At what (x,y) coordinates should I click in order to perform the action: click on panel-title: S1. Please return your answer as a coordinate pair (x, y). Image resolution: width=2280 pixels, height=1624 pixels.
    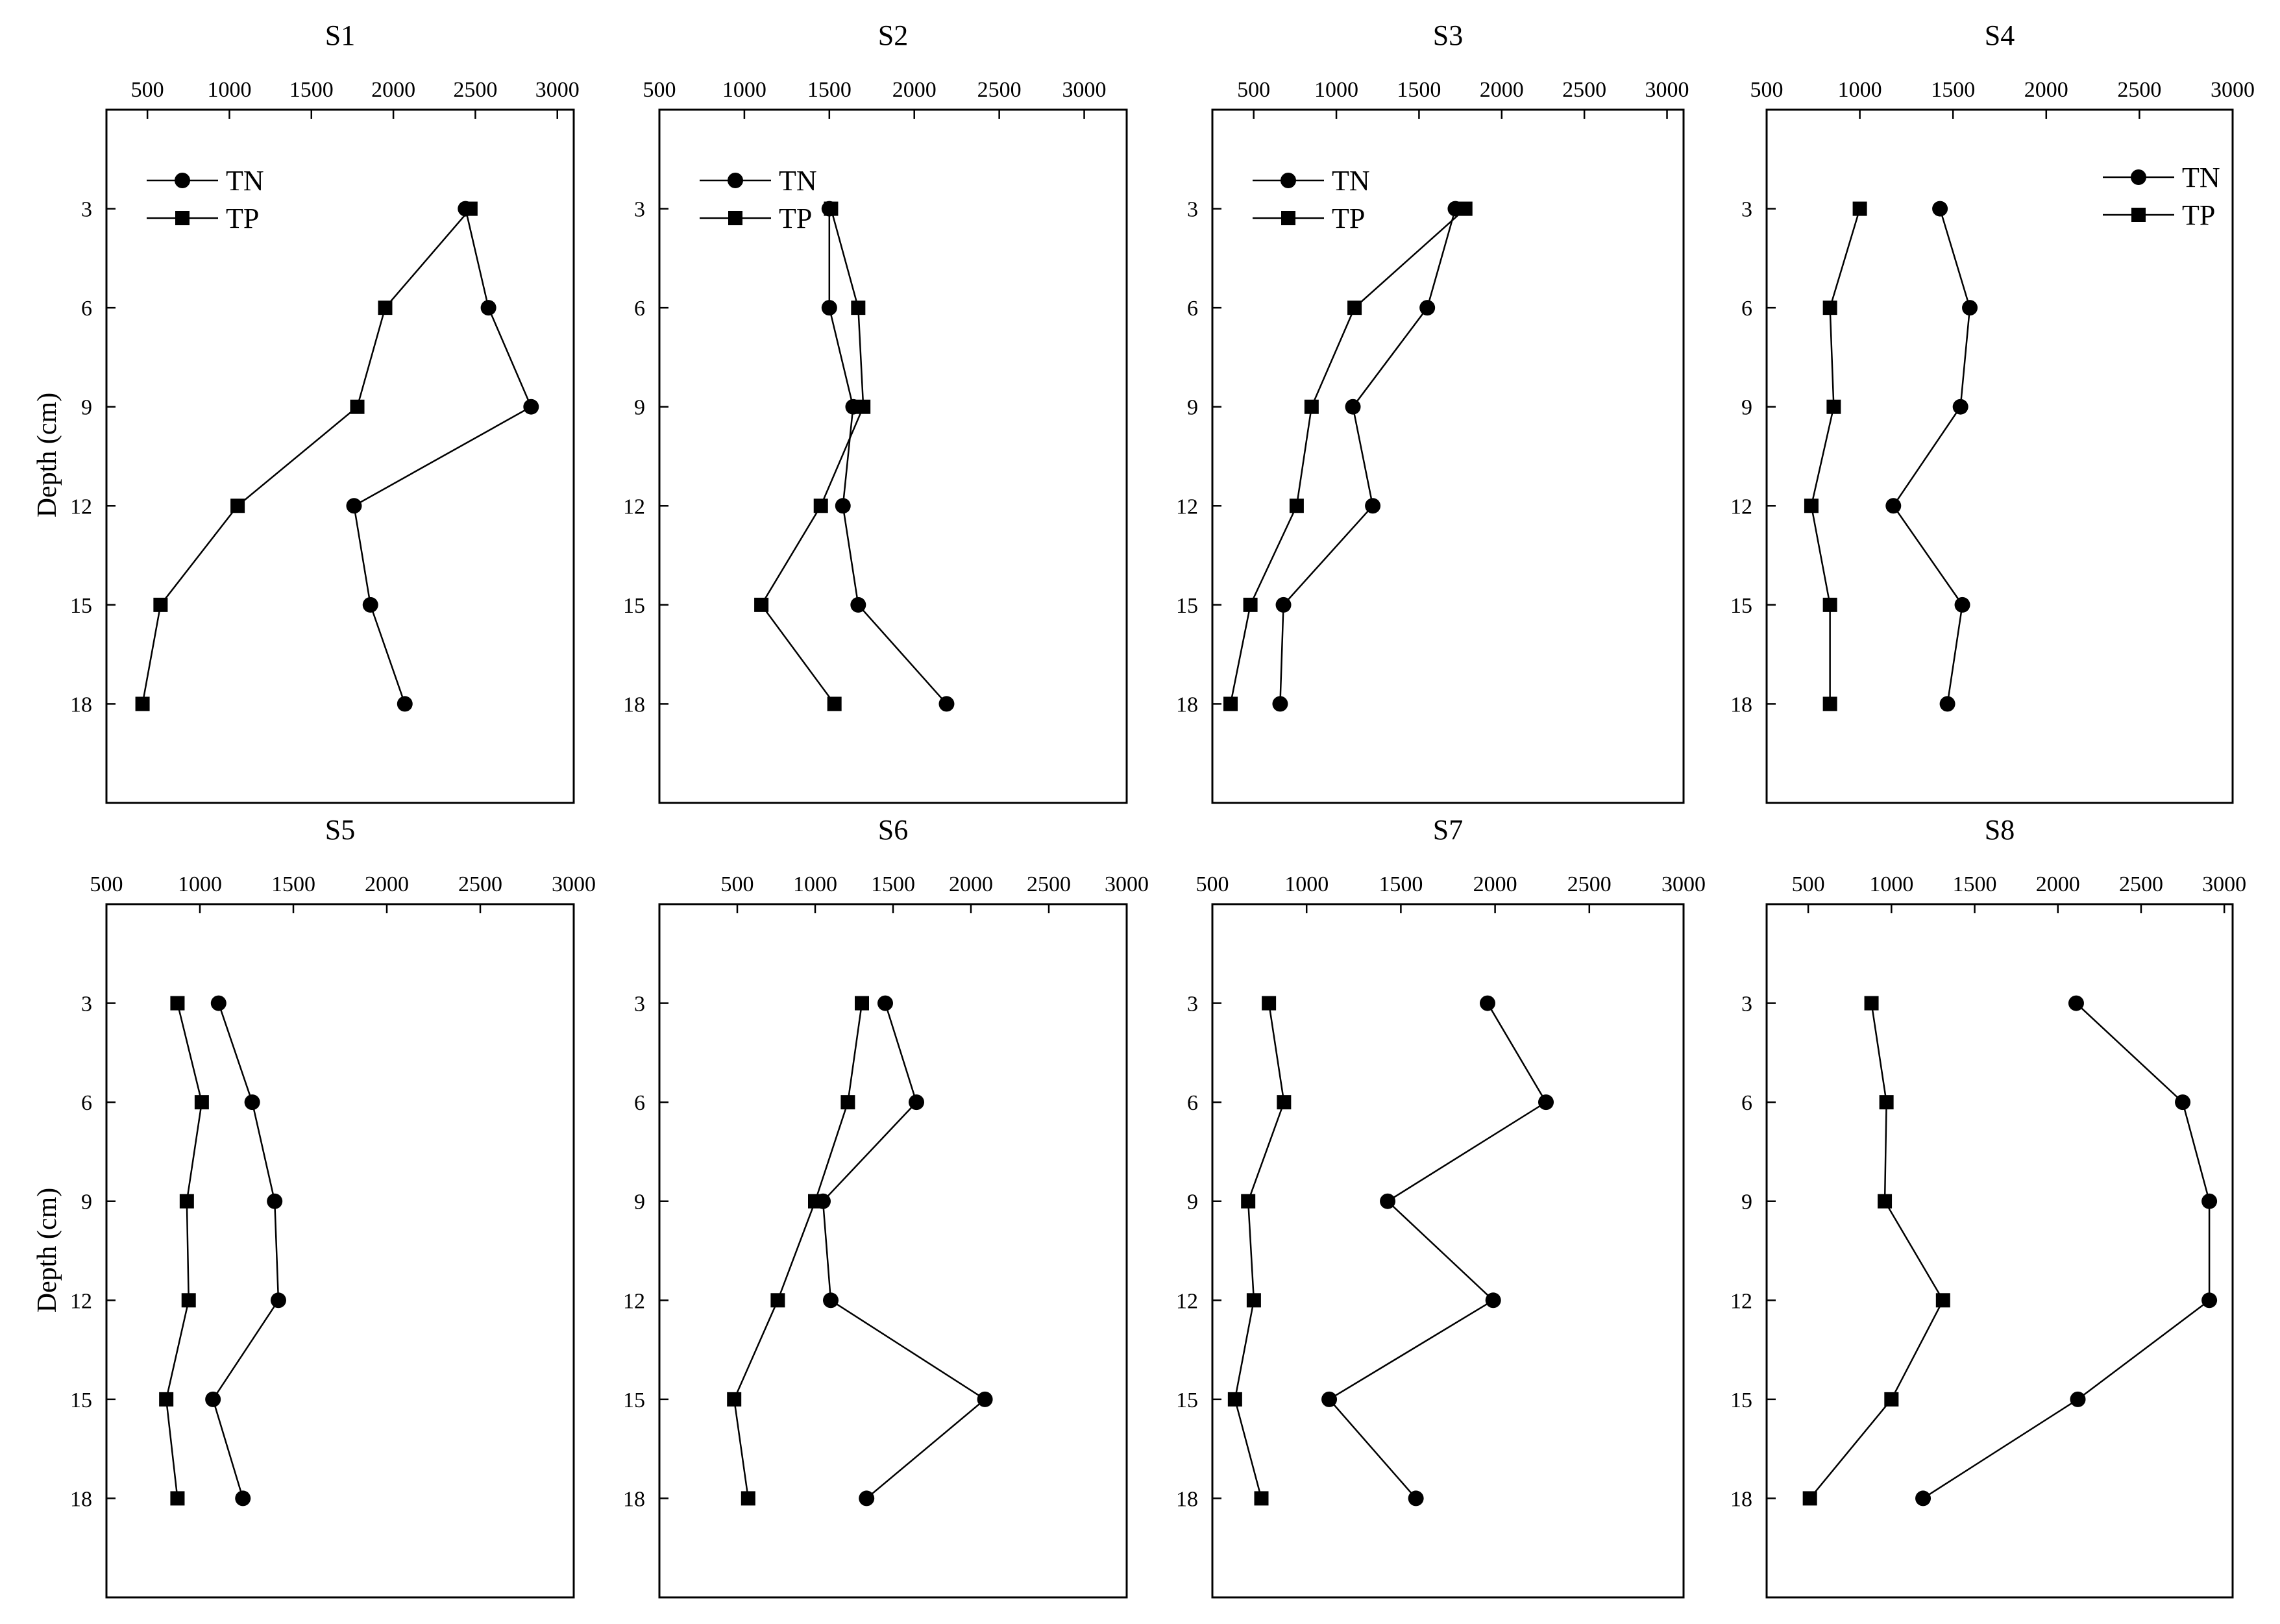
    Looking at the image, I should click on (340, 35).